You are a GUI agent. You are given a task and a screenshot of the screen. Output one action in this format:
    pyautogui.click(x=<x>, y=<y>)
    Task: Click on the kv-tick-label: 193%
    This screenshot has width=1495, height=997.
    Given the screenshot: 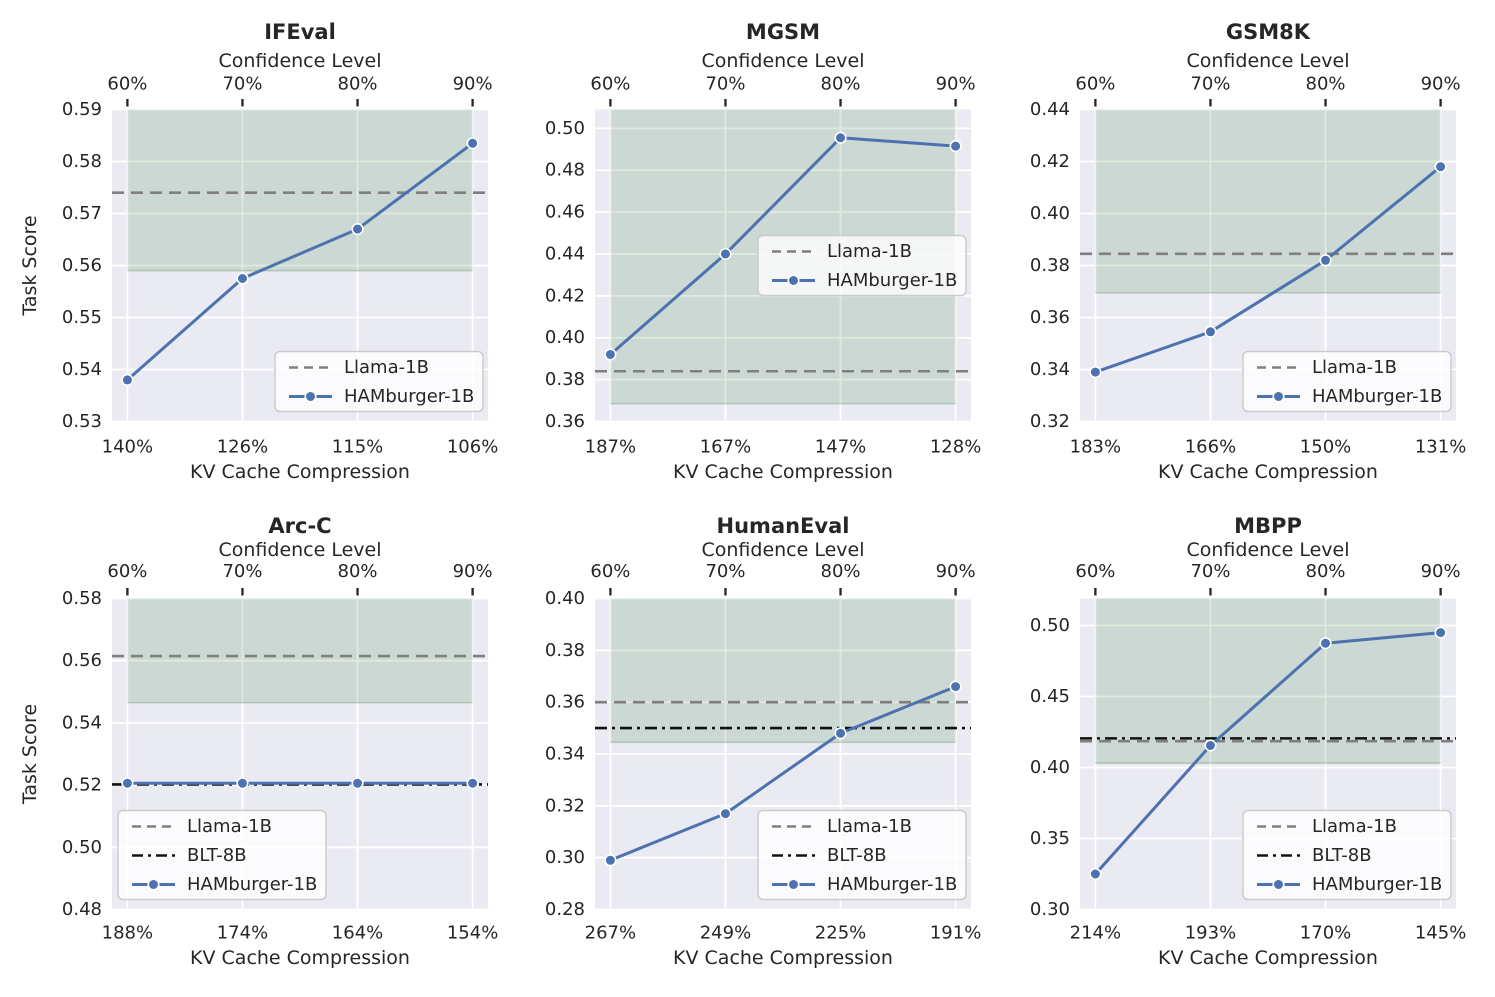 What is the action you would take?
    pyautogui.click(x=1210, y=933)
    